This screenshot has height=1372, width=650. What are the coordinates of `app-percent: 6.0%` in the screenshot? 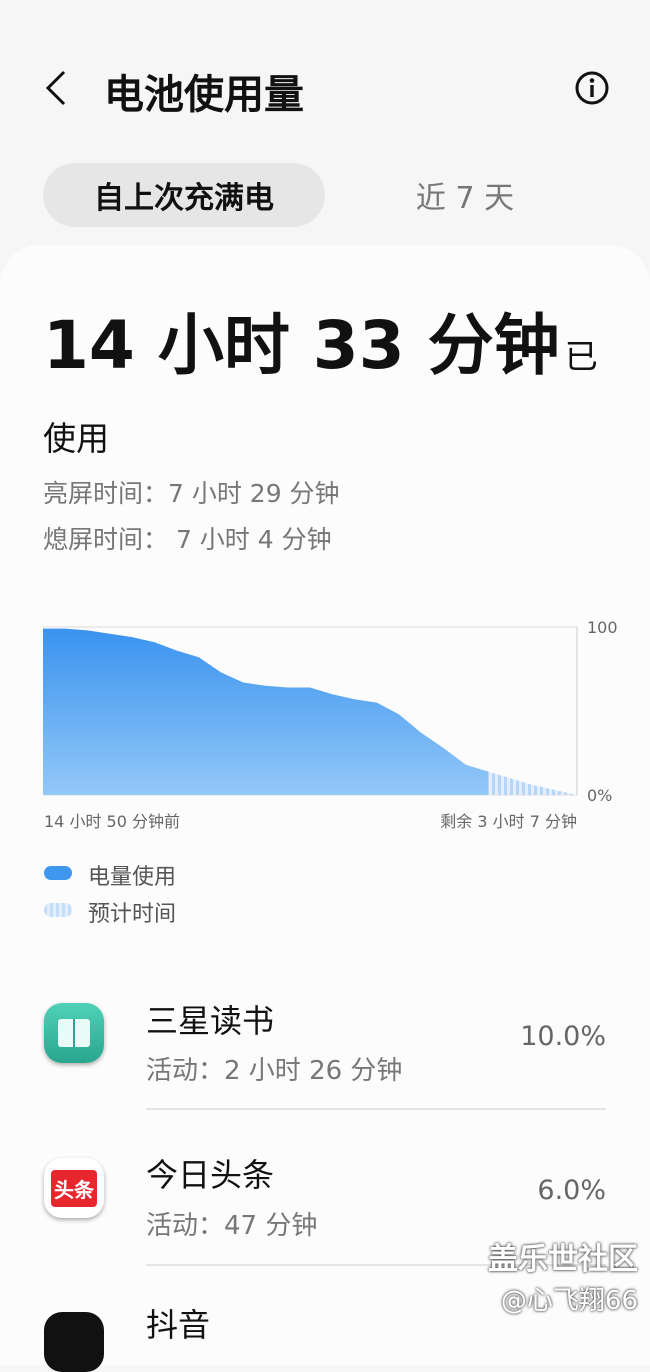 It's located at (571, 1190).